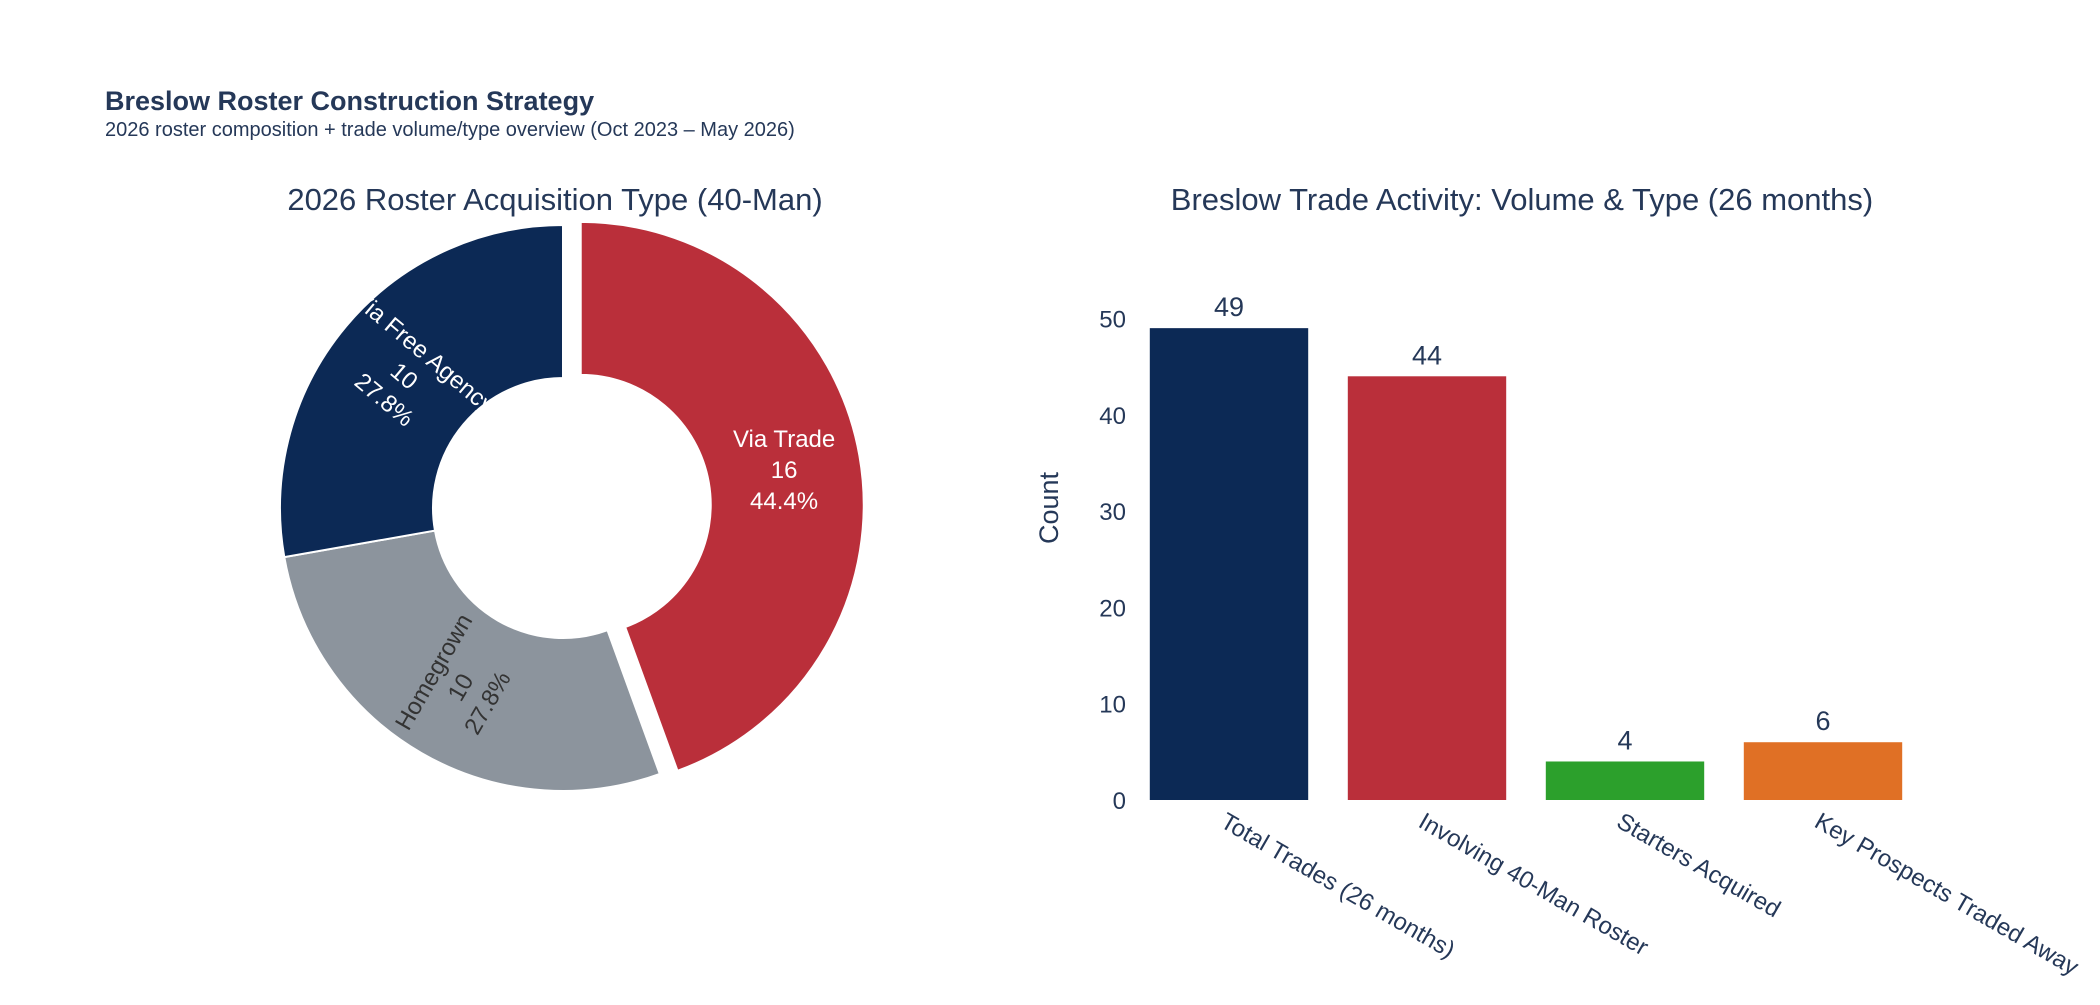 Image resolution: width=2100 pixels, height=1005 pixels. Describe the element at coordinates (421, 391) in the screenshot. I see `donut-slice-via-free-agency` at that location.